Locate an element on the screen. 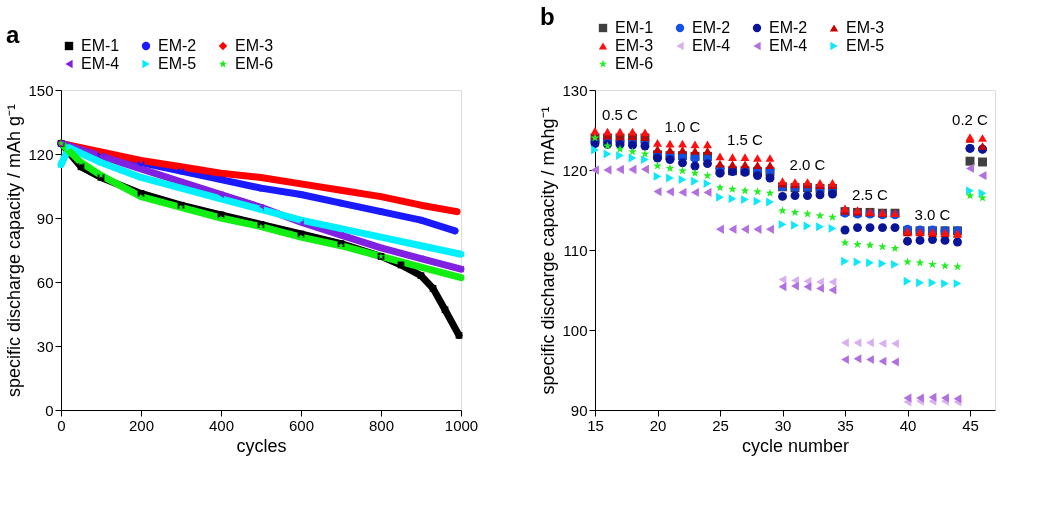  y-tick-label: 100 is located at coordinates (575, 330).